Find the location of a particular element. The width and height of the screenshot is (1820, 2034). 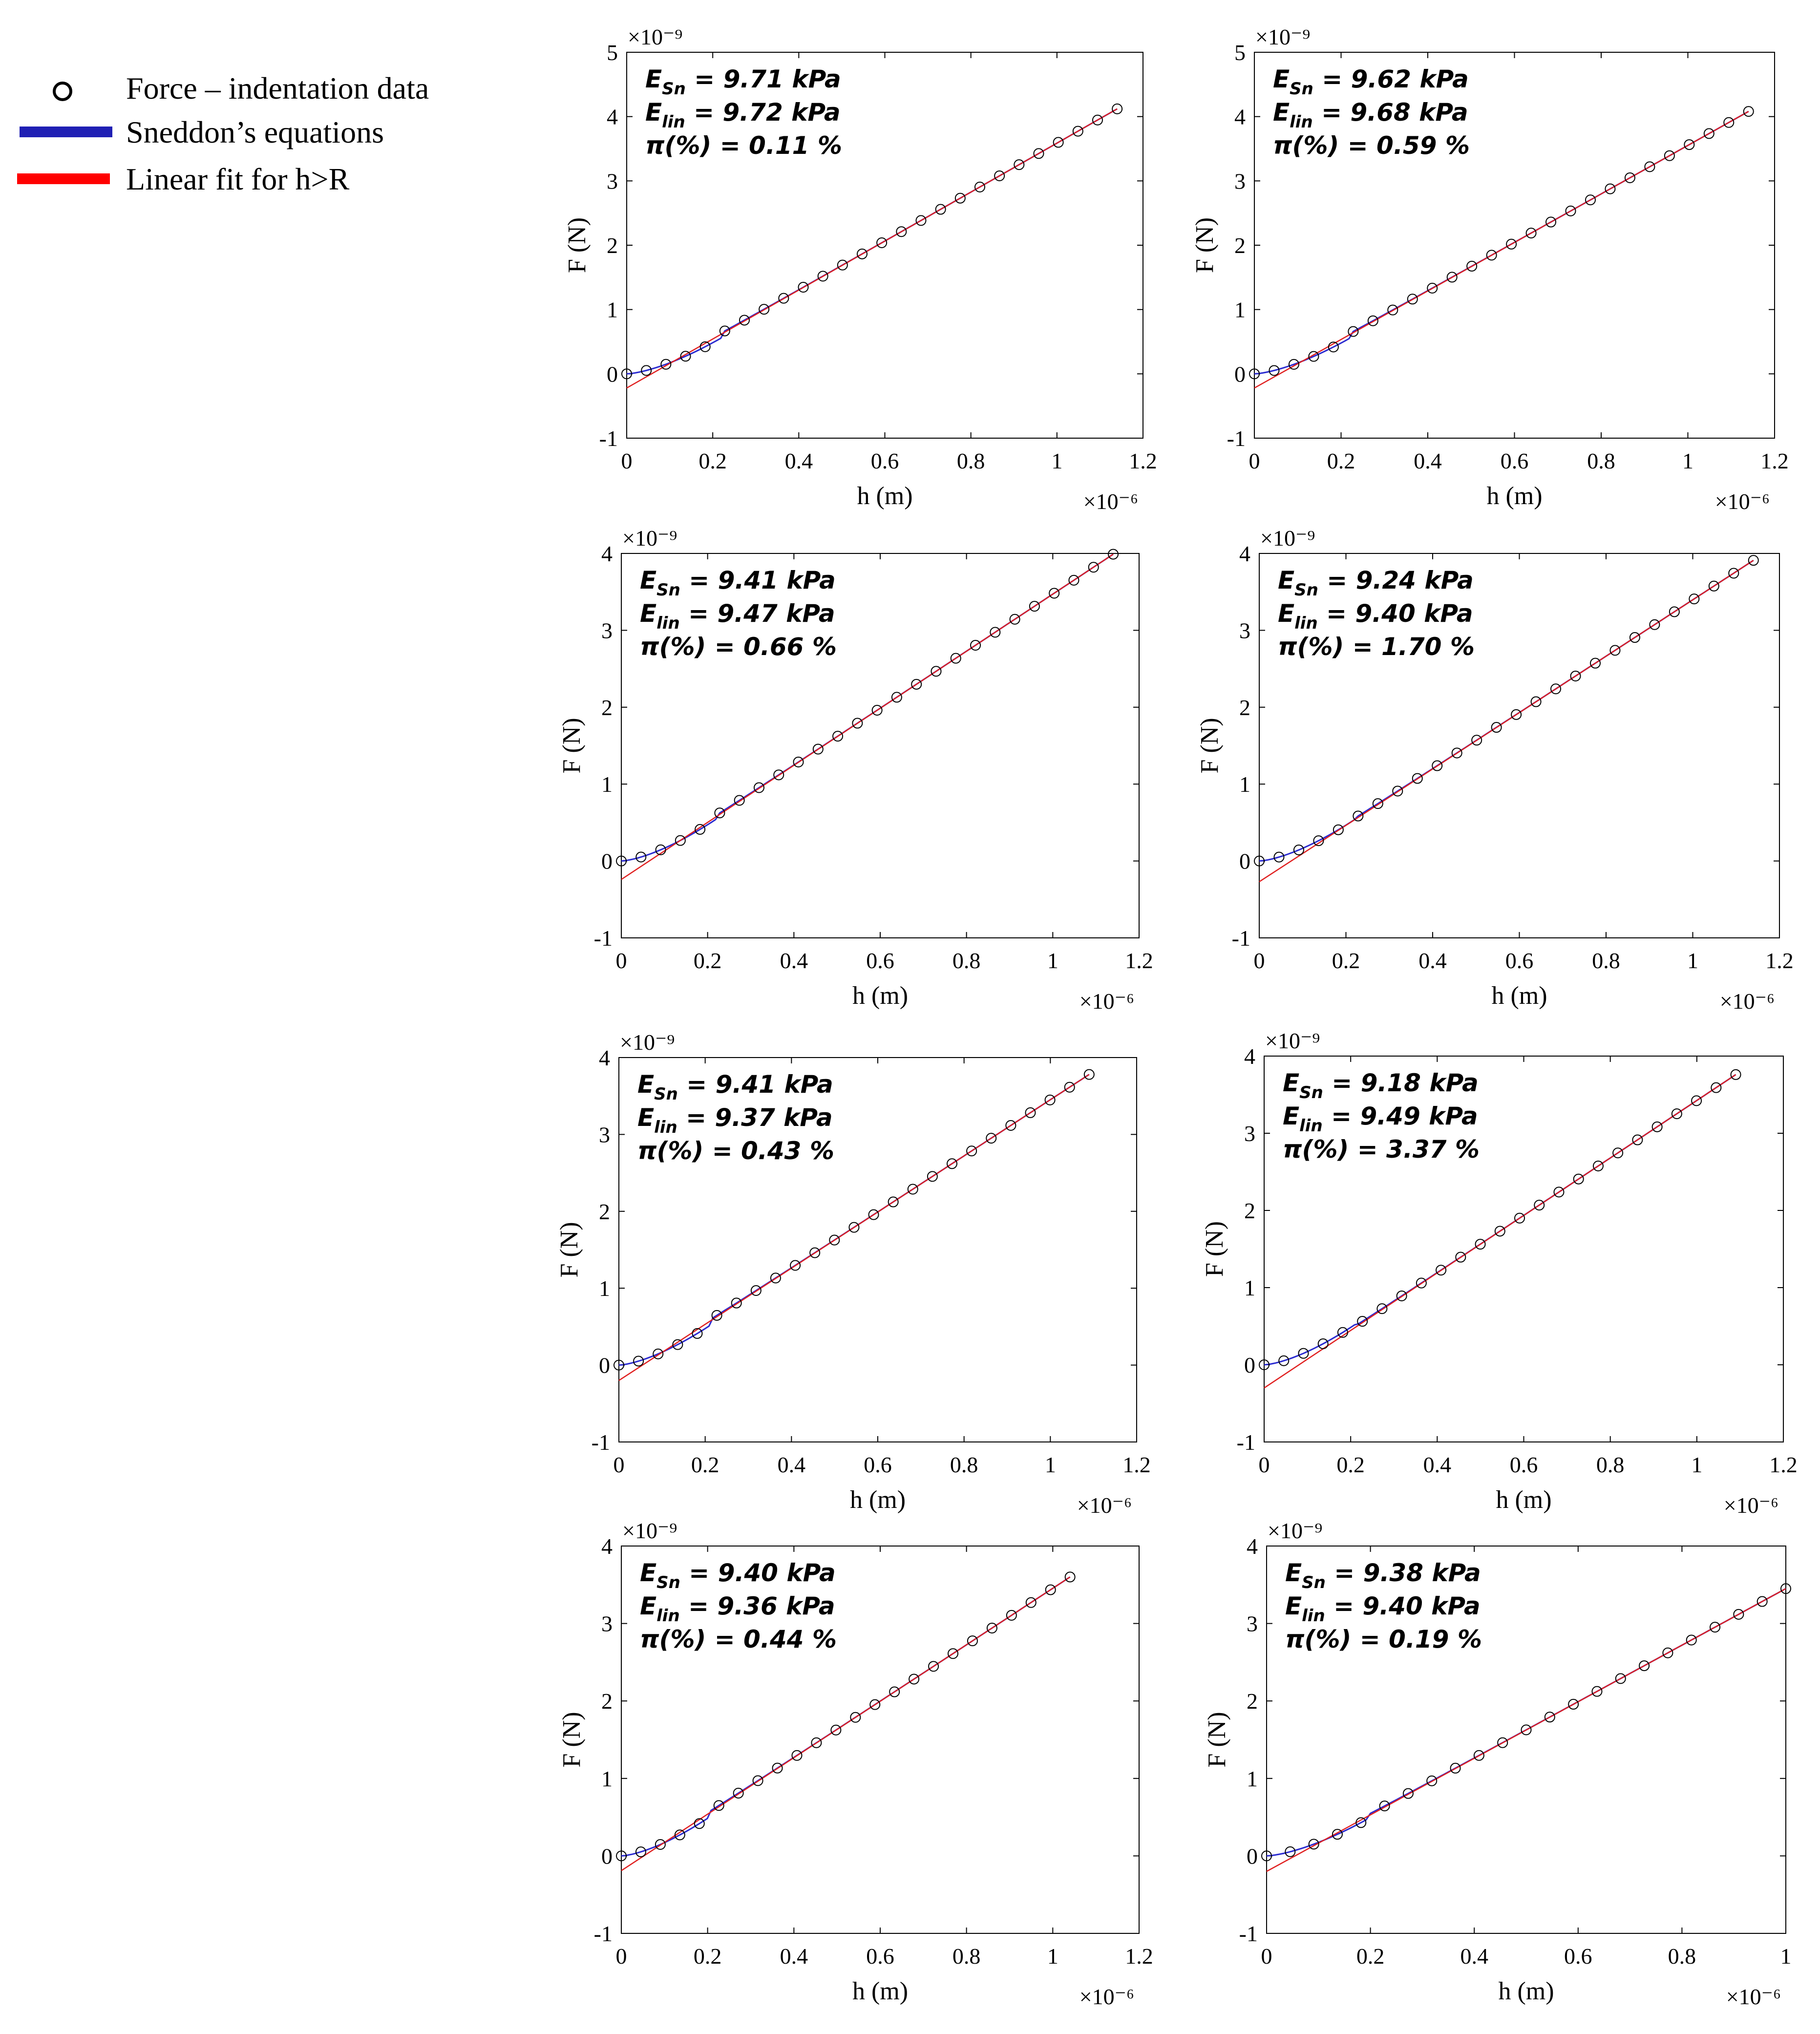

legend-label-data: Force – indentation data is located at coordinates (277, 89).